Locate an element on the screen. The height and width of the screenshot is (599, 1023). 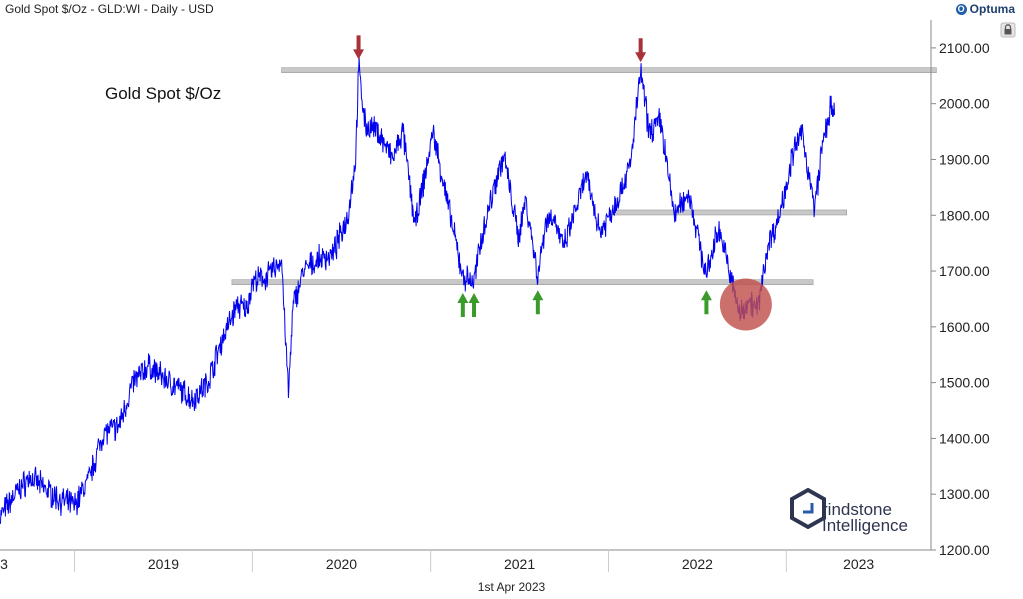
y-tick-label: 1800.00 is located at coordinates (964, 215).